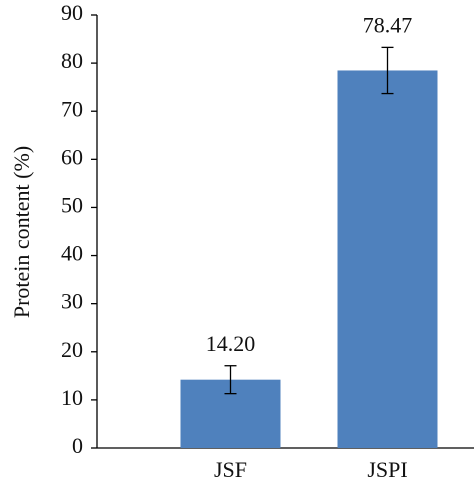 This screenshot has height=498, width=474. Describe the element at coordinates (77, 445) in the screenshot. I see `y-tick-label: 0` at that location.